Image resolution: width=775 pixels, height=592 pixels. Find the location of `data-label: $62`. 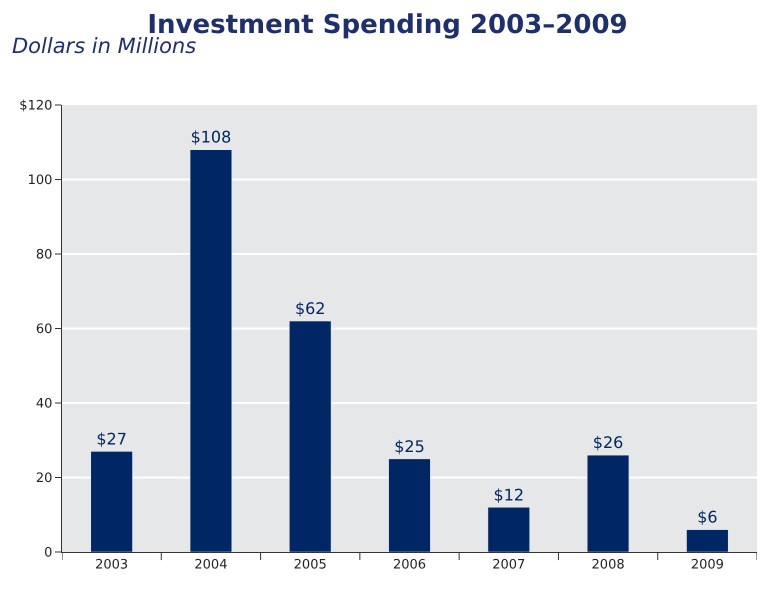

data-label: $62 is located at coordinates (310, 308).